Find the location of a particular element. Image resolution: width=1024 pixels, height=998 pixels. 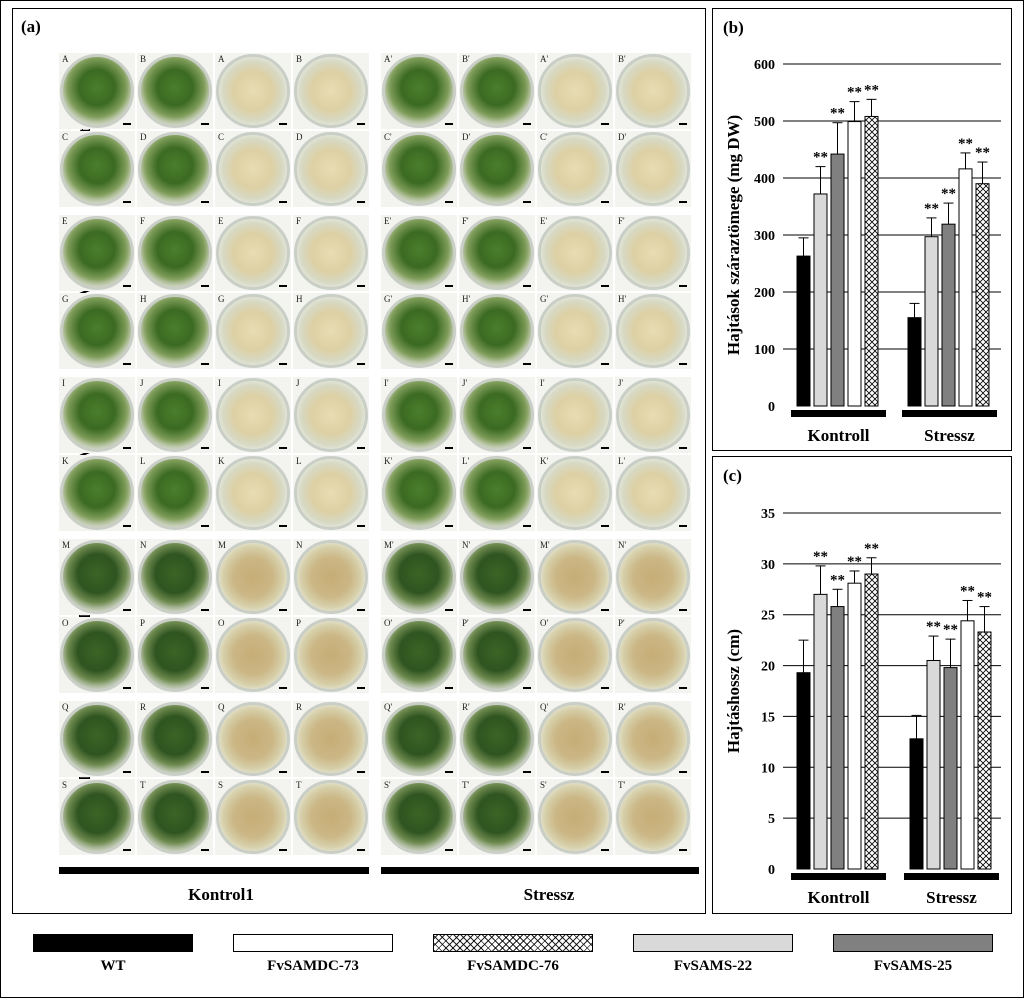

cell-label: J' is located at coordinates (465, 383).